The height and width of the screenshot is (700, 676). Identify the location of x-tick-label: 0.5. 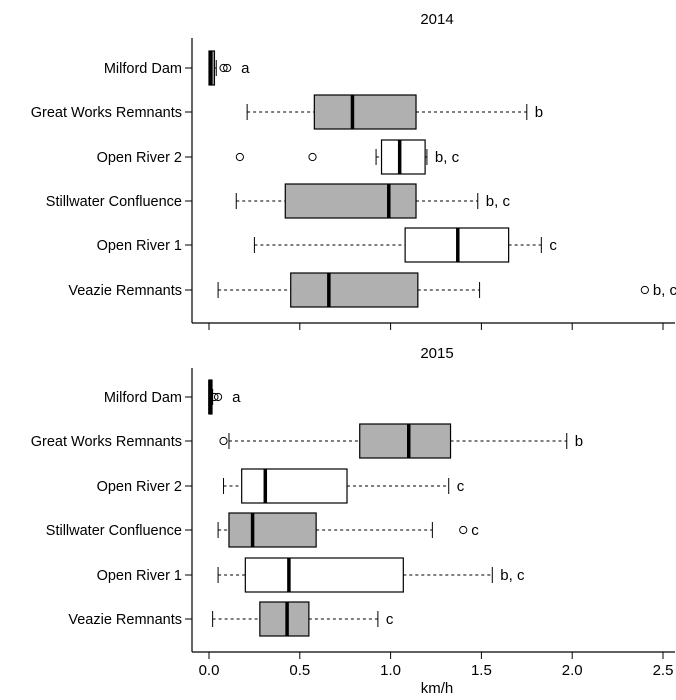
(299, 670).